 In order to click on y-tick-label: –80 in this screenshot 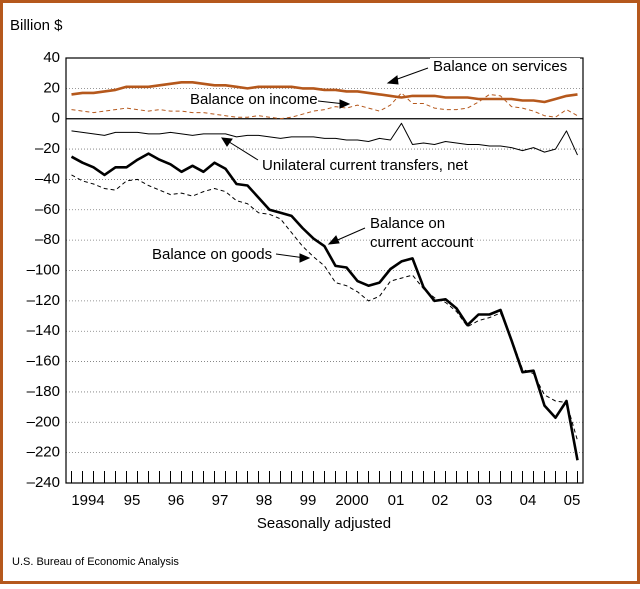, I will do `click(47, 239)`.